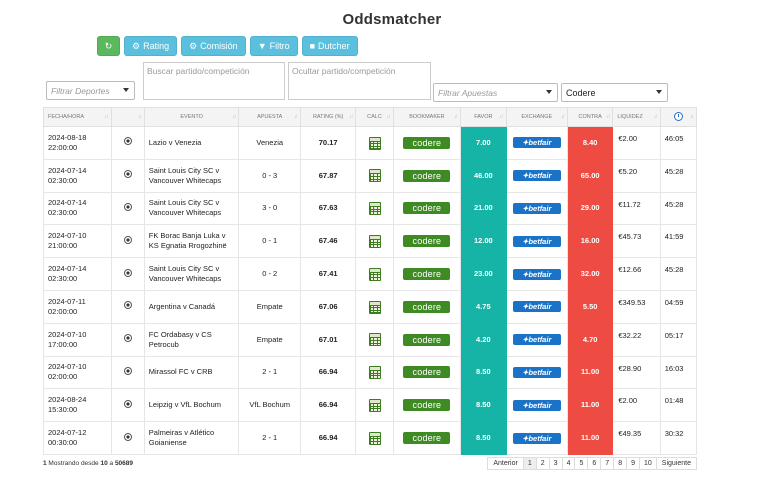 The image size is (760, 488). What do you see at coordinates (648, 463) in the screenshot?
I see `pager-page-button: 10` at bounding box center [648, 463].